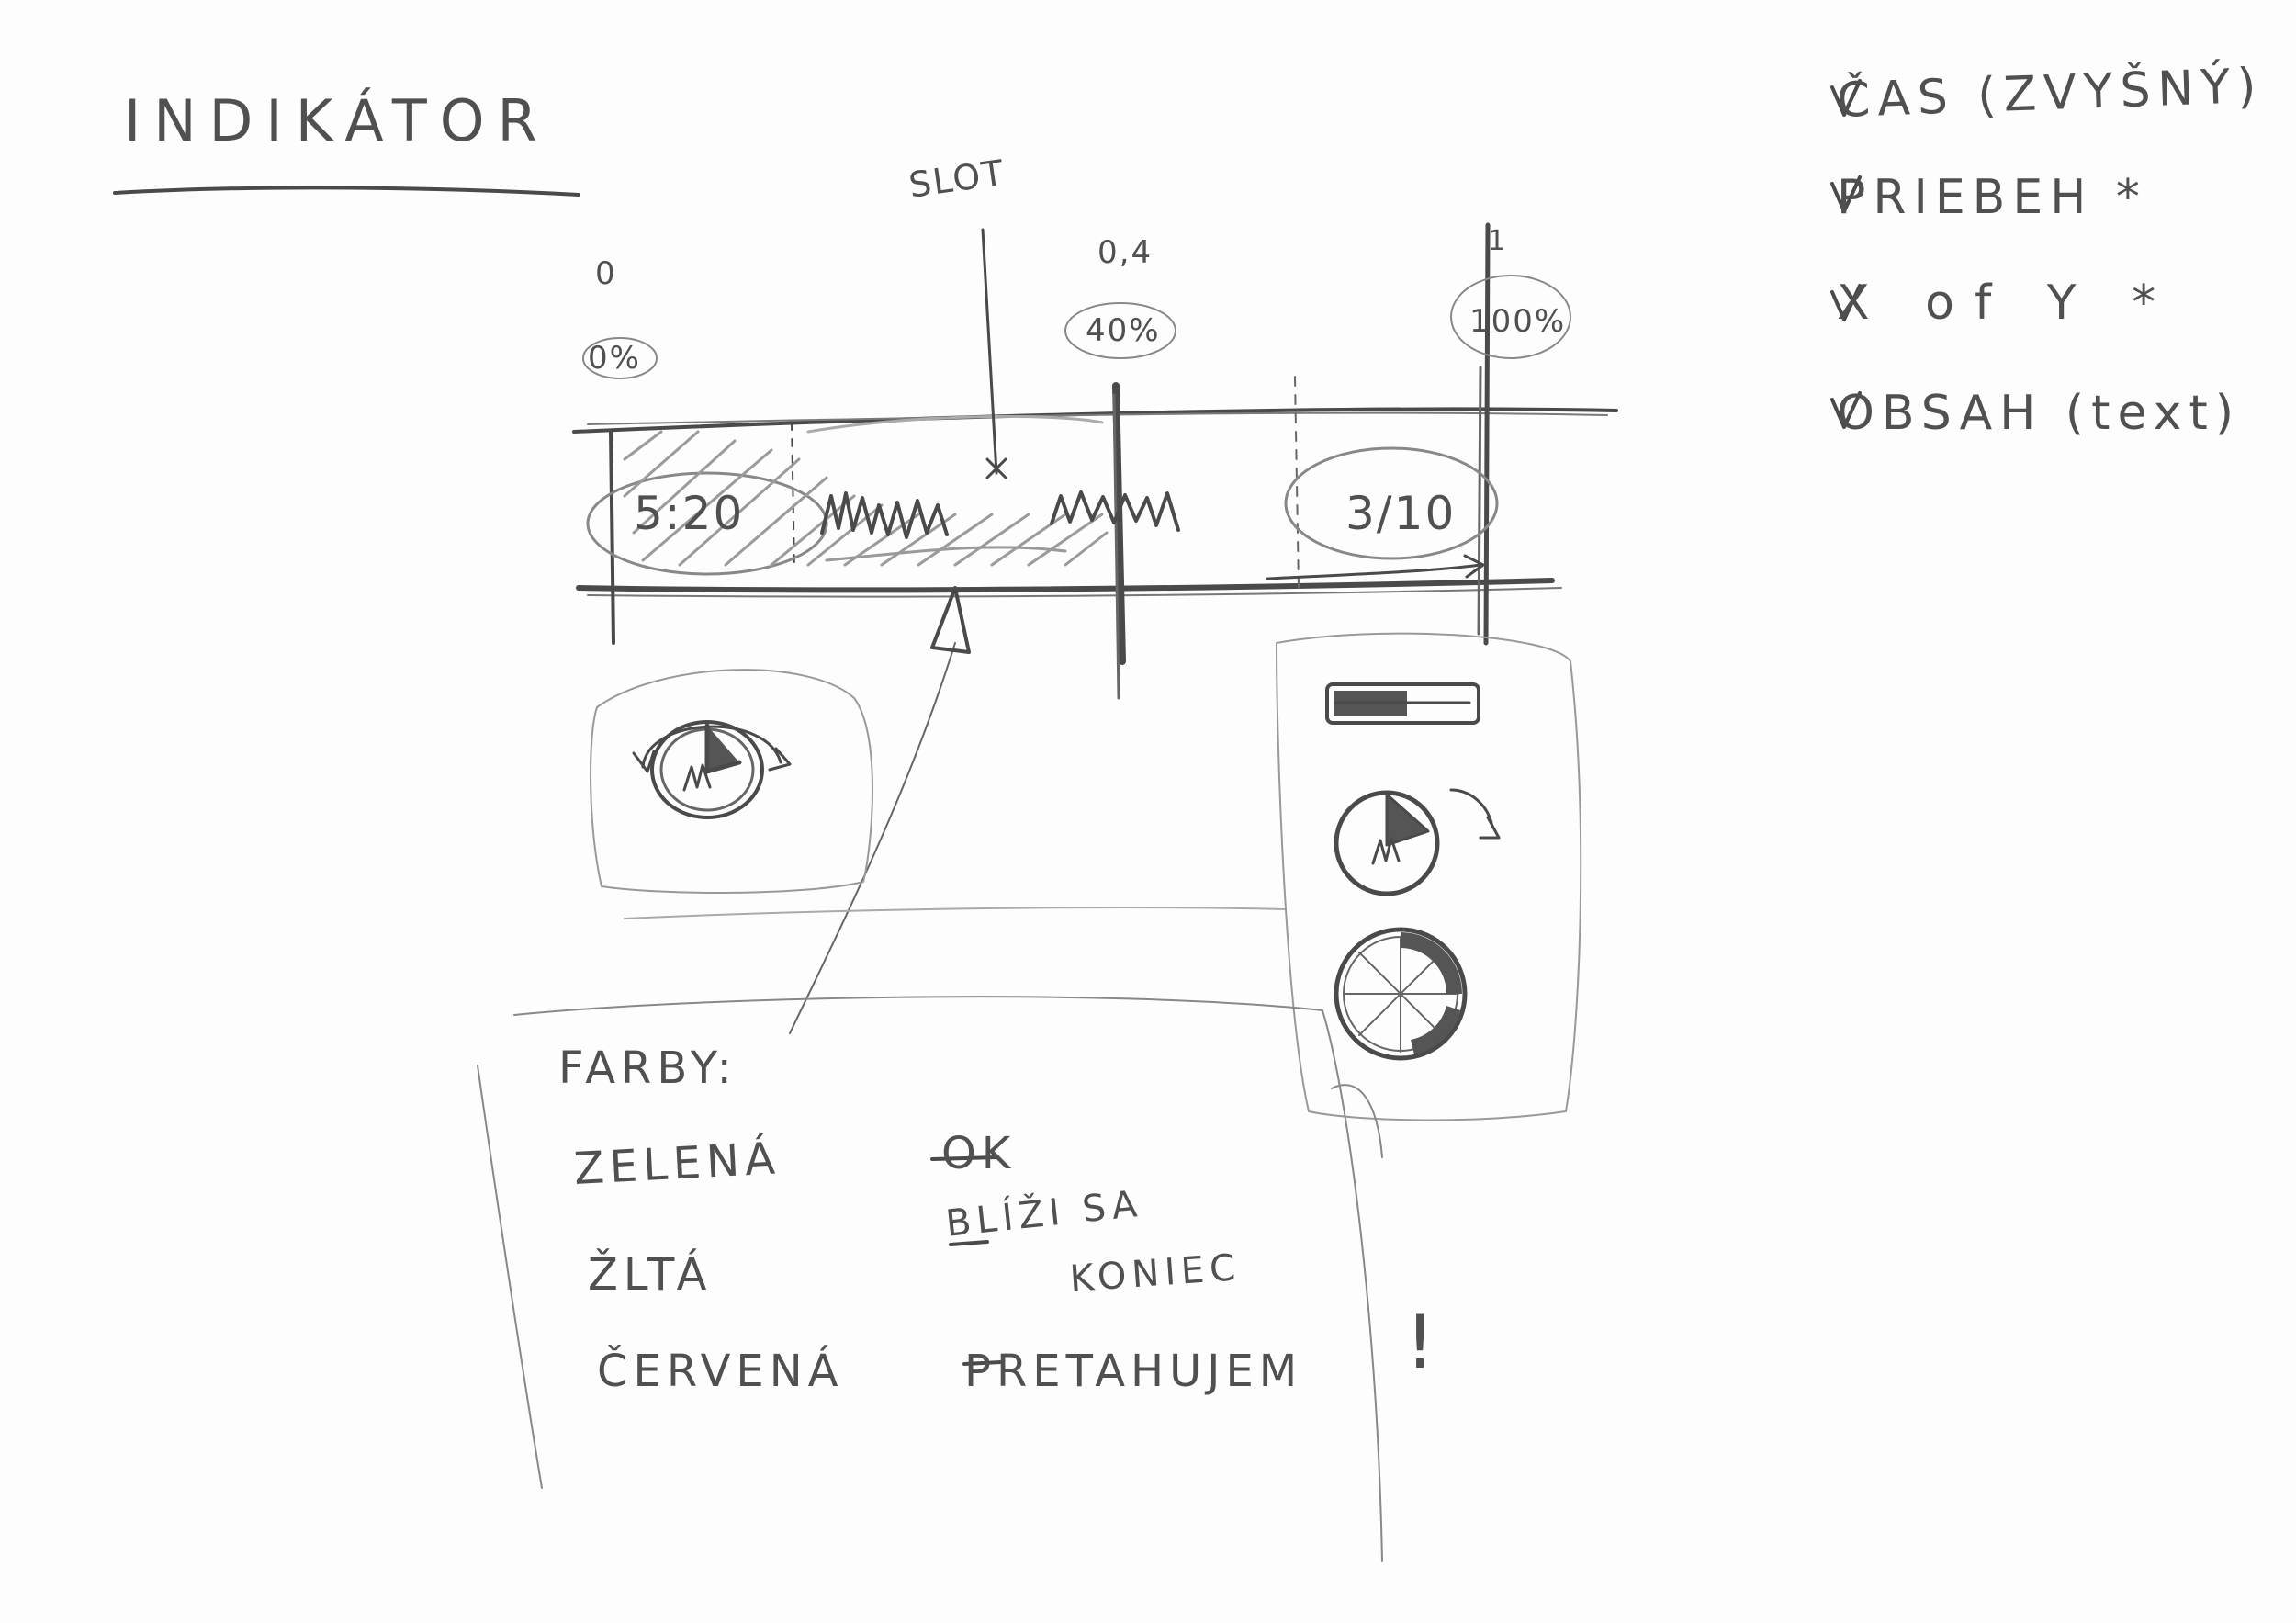 The height and width of the screenshot is (1623, 2296). Describe the element at coordinates (1846, 254) in the screenshot. I see `check-marks` at that location.